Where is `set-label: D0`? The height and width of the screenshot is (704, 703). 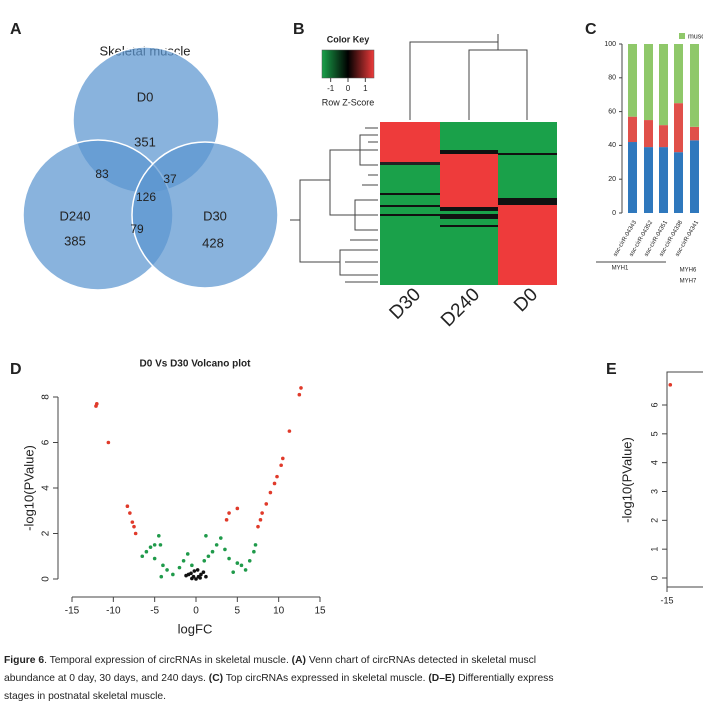 set-label: D0 is located at coordinates (145, 96).